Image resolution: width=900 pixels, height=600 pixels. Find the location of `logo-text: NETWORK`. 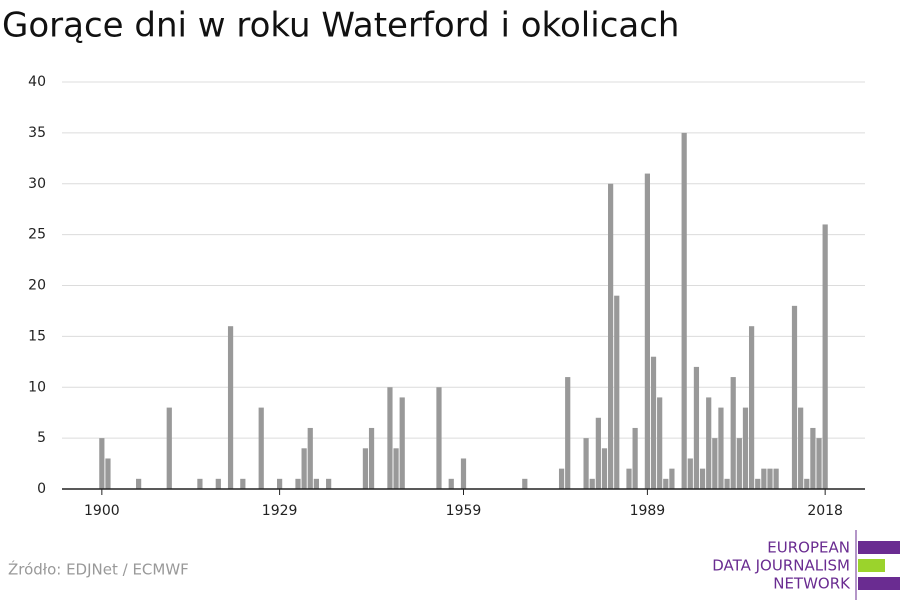

logo-text: NETWORK is located at coordinates (812, 584).